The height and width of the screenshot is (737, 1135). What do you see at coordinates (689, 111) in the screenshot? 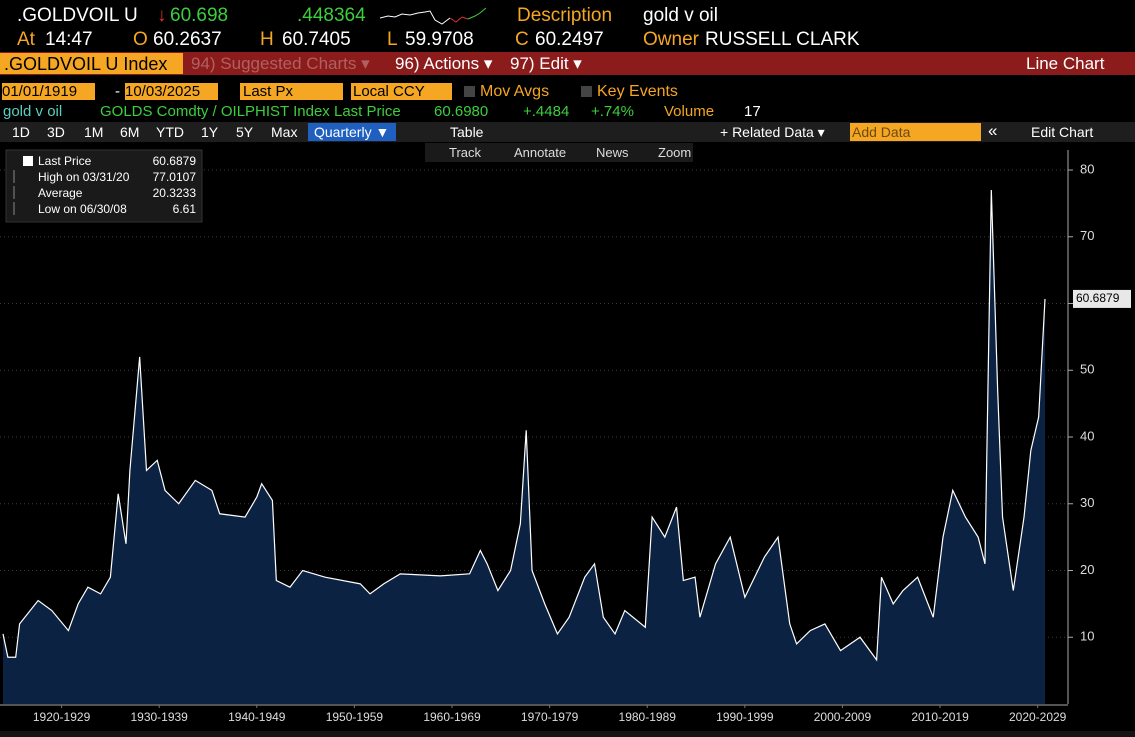
I see `label: Volume` at bounding box center [689, 111].